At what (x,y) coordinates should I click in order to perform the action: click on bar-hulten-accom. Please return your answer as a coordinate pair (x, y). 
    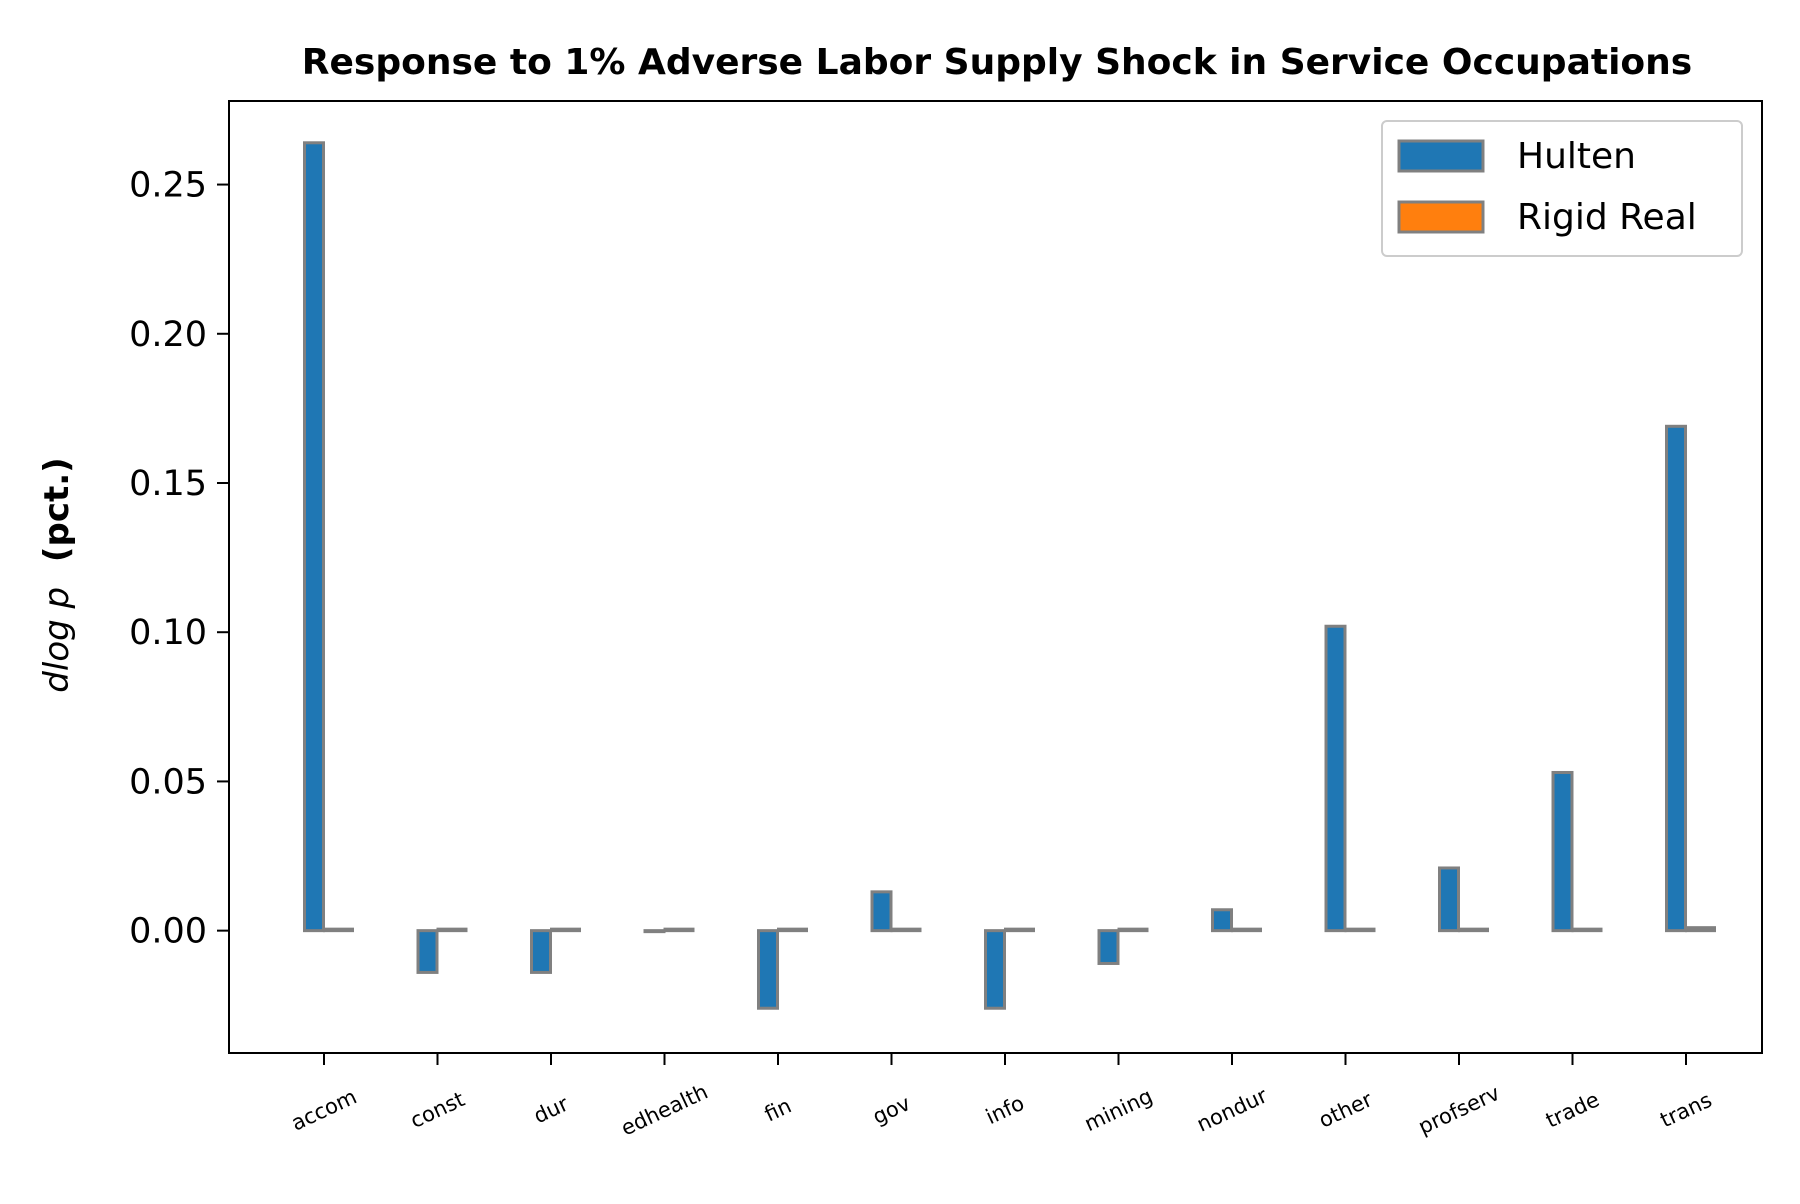
    Looking at the image, I should click on (314, 537).